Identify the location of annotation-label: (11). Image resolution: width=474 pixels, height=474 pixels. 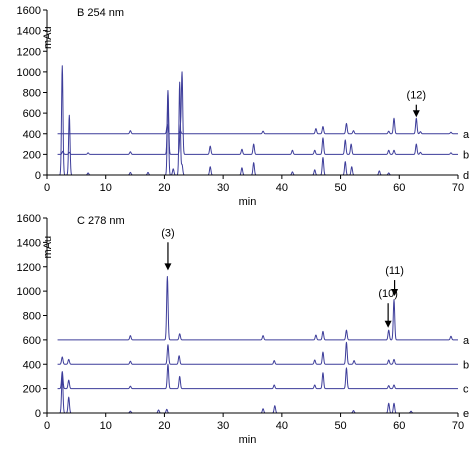
(394, 271).